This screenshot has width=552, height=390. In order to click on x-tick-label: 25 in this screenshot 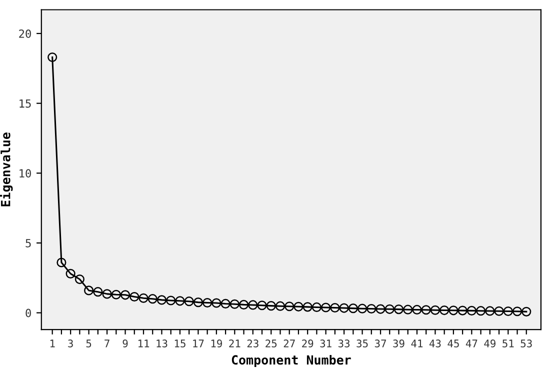, I will do `click(271, 344)`.